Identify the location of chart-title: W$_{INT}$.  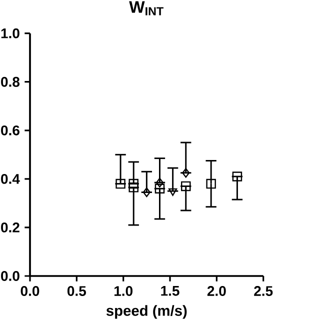
(146, 8).